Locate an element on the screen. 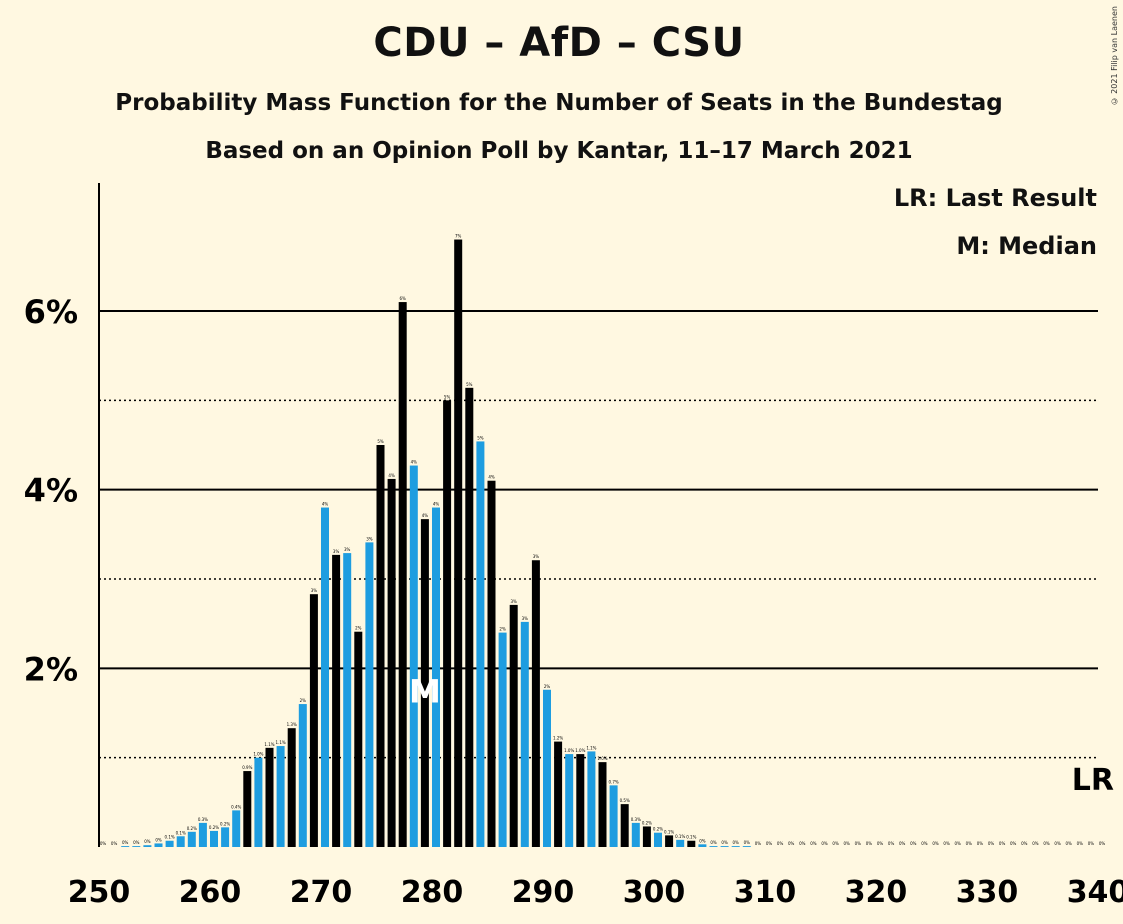 The width and height of the screenshot is (1123, 924). bar-label-326: 0% is located at coordinates (946, 843).